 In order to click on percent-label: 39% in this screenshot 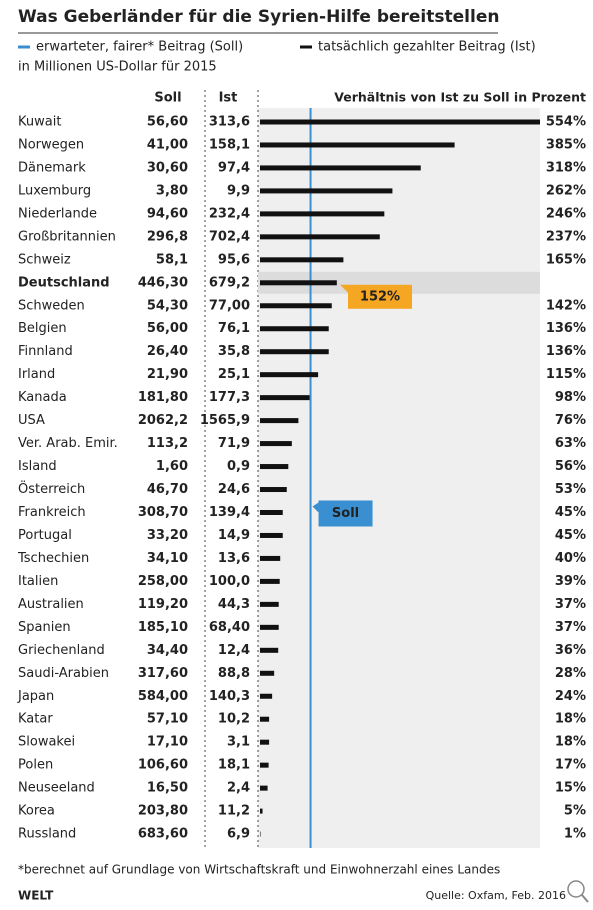, I will do `click(570, 581)`.